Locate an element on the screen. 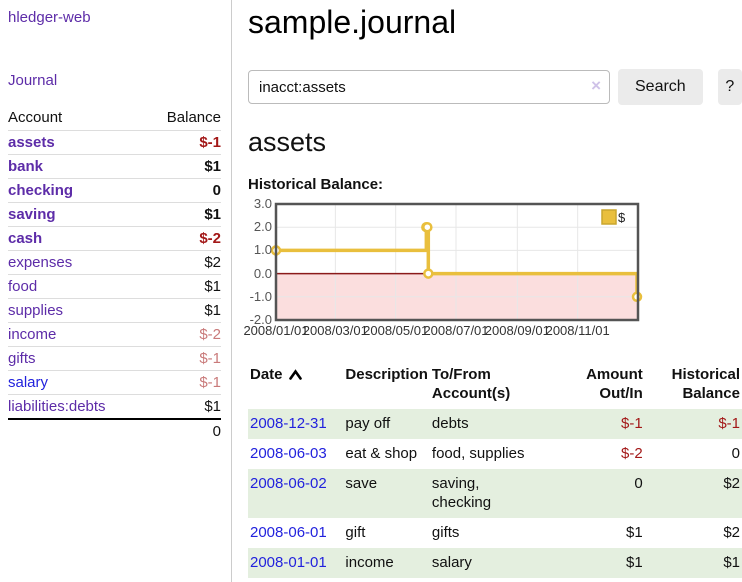 The image size is (742, 582). account-row: cash $-2 is located at coordinates (114, 238).